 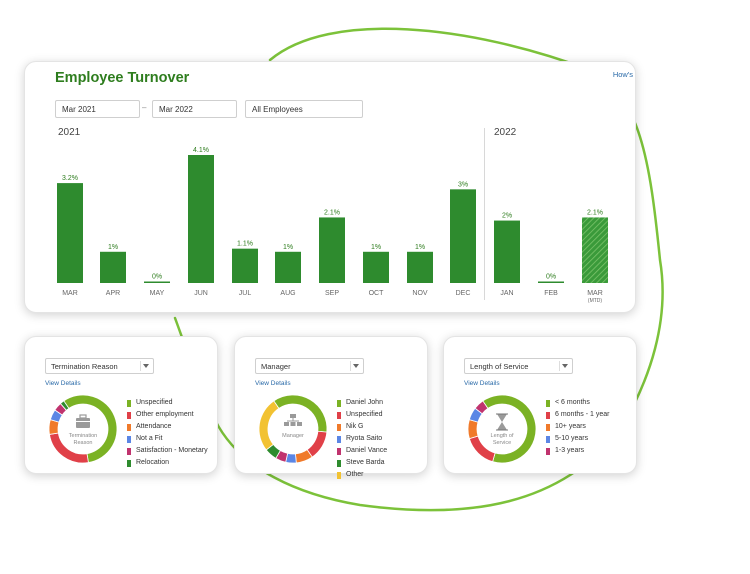 I want to click on legend-item: < 6 months, so click(x=577, y=403).